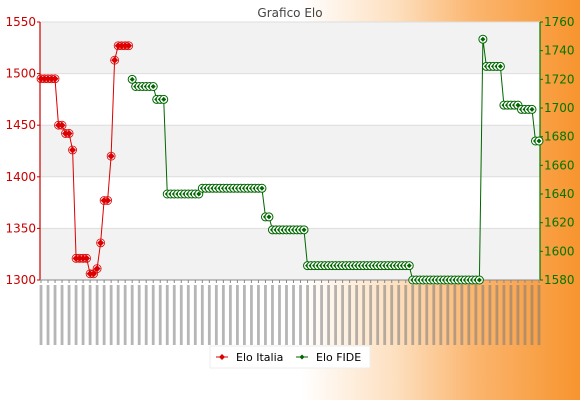 The width and height of the screenshot is (580, 404). I want to click on legend-label-elo-fide: Elo FIDE, so click(338, 357).